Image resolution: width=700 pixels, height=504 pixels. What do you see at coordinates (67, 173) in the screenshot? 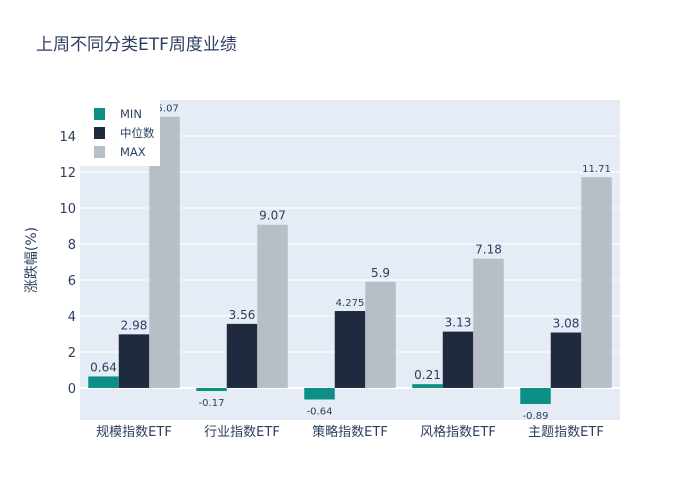
I see `y-tick-label: 12` at bounding box center [67, 173].